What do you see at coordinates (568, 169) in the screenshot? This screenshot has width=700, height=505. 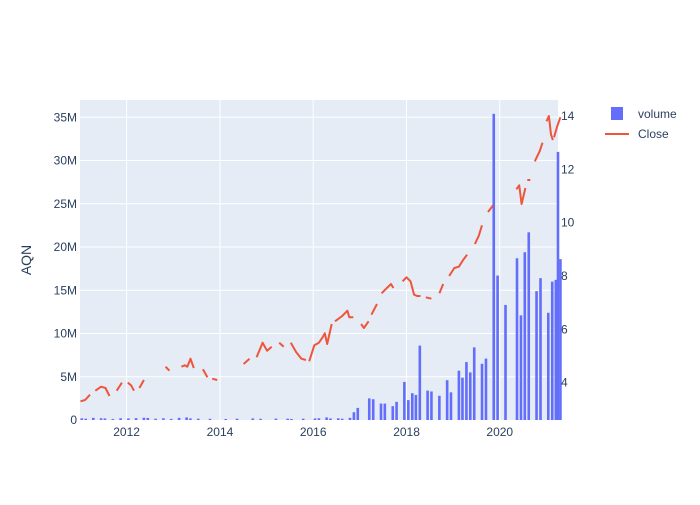 I see `y-right-tick-label: 12` at bounding box center [568, 169].